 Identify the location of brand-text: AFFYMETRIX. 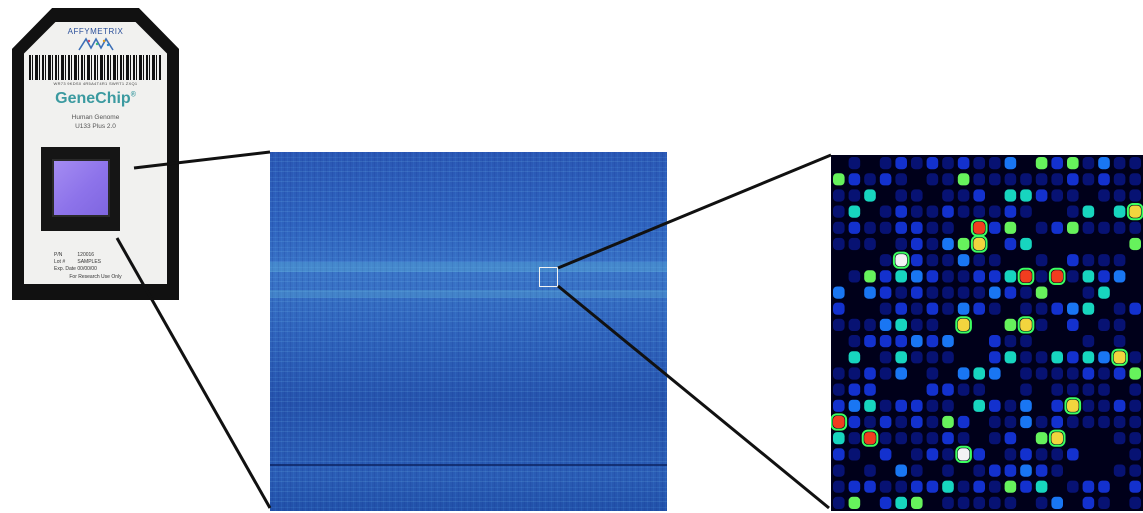
(95, 31).